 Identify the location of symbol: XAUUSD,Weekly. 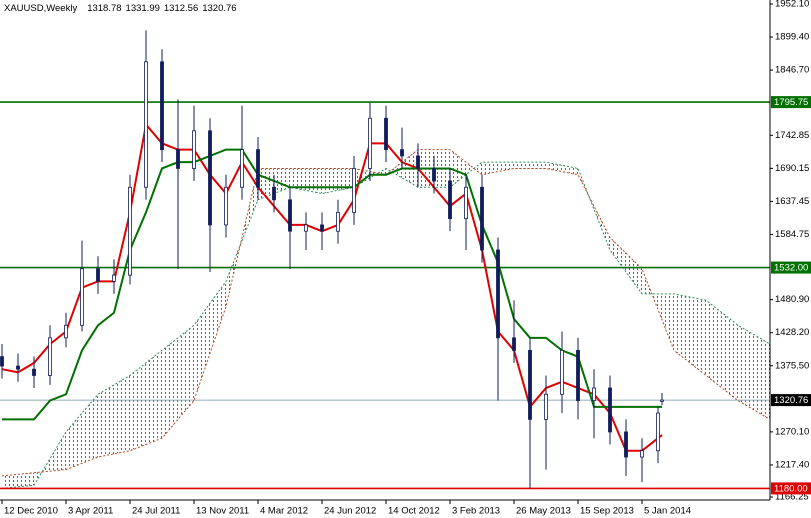
(40, 8).